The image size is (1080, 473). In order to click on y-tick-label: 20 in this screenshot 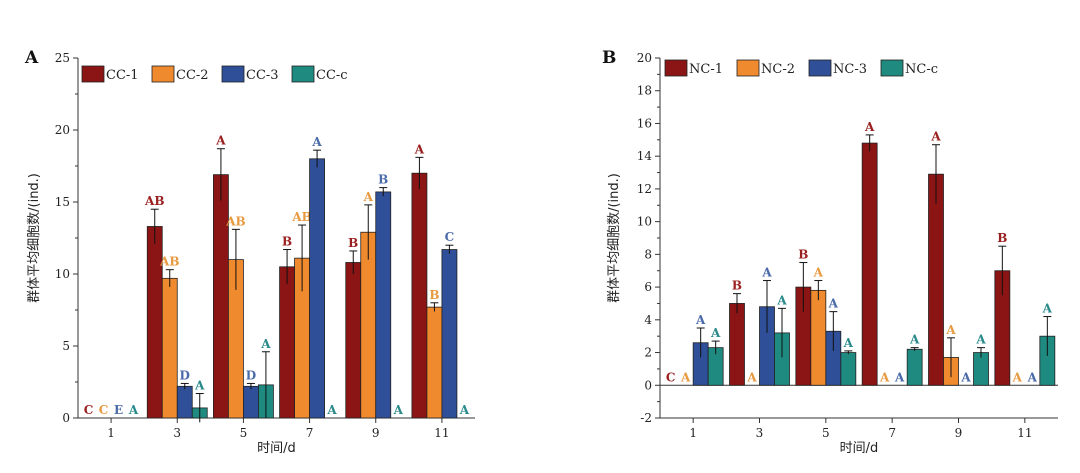, I will do `click(644, 58)`.